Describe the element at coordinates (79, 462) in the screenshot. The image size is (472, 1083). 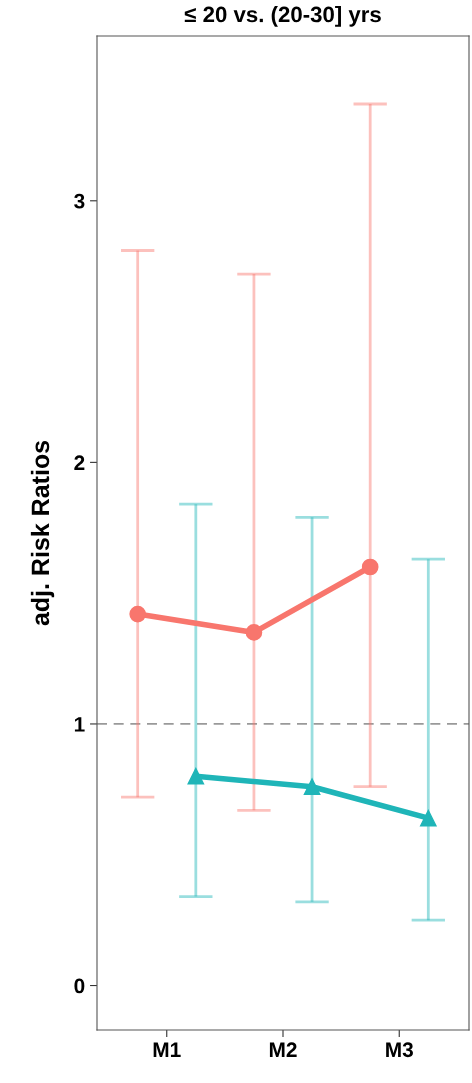
I see `y-tick-label: 2` at that location.